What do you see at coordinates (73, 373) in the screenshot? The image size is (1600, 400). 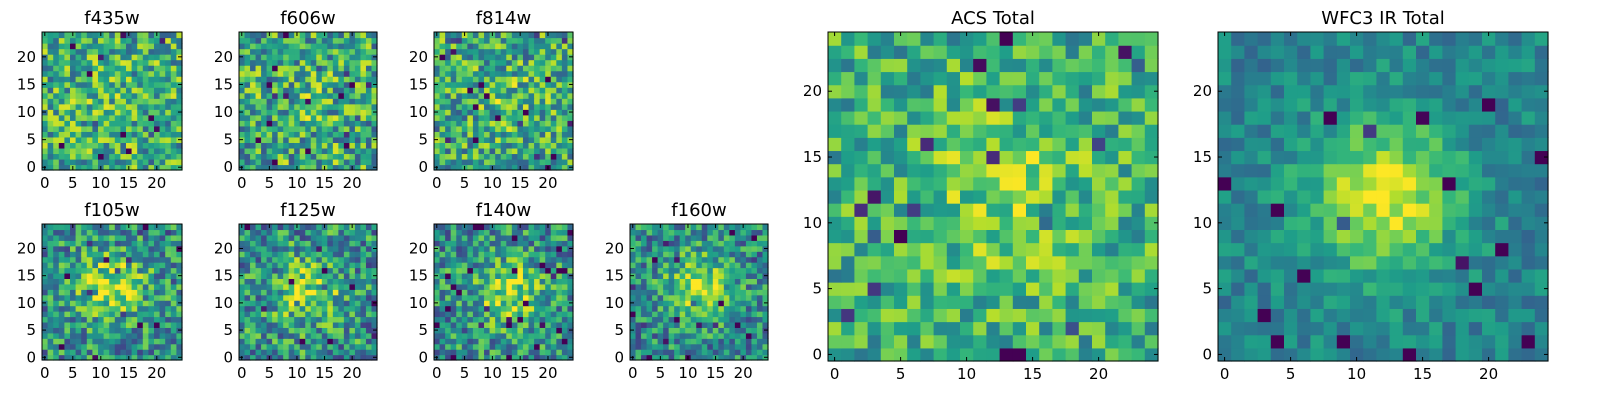 I see `x-tick-label: 5` at bounding box center [73, 373].